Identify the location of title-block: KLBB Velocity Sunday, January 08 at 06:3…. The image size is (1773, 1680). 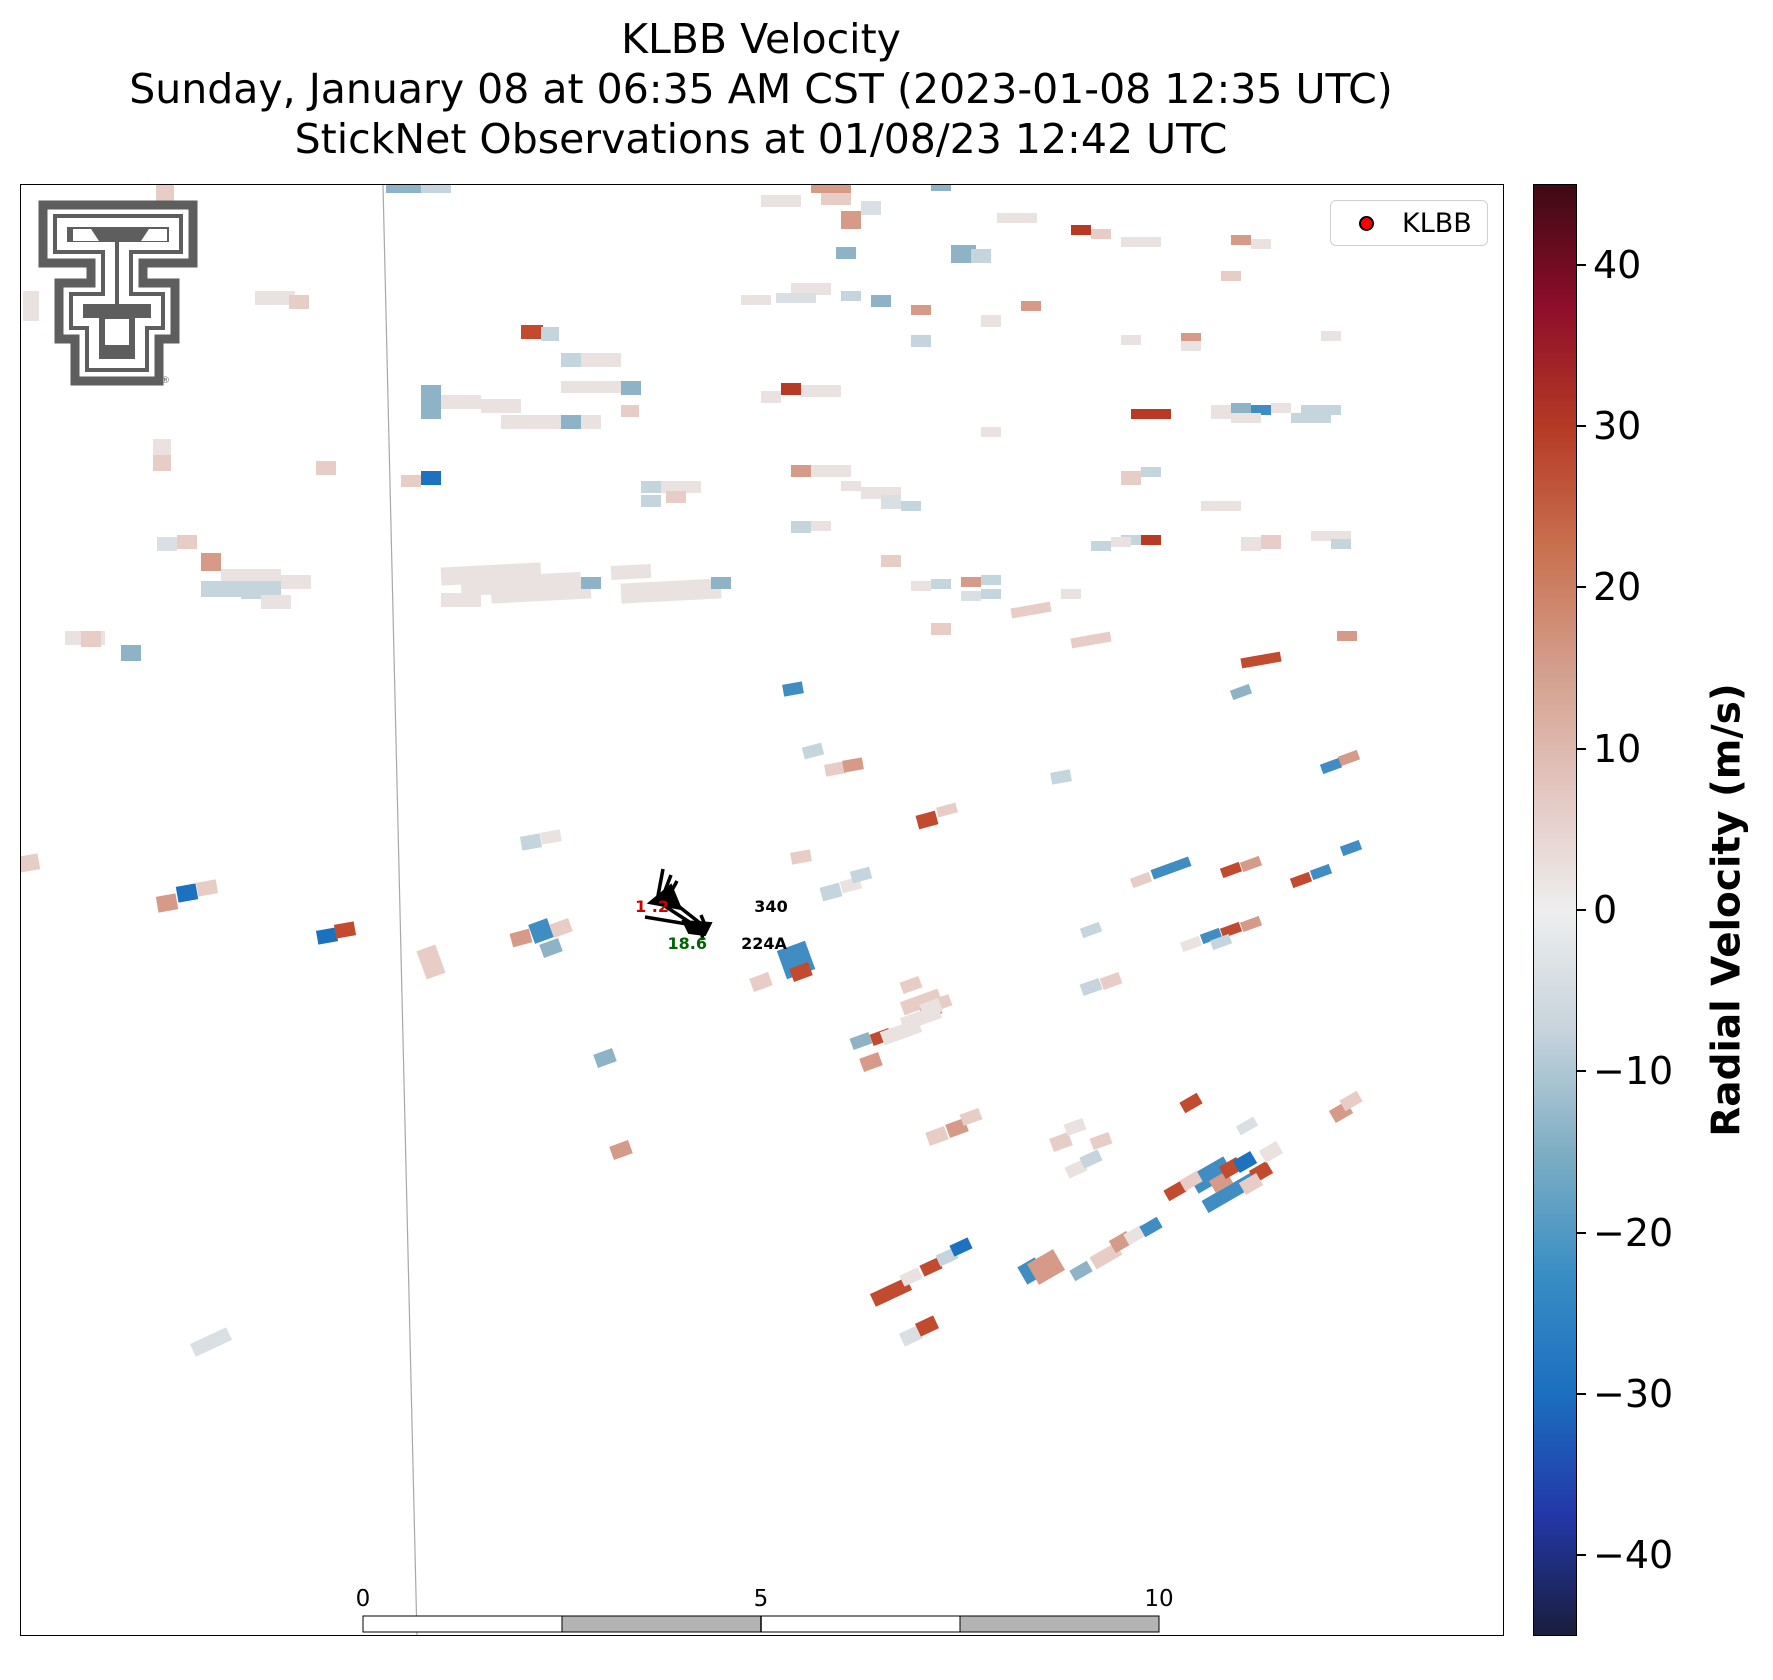
(761, 89).